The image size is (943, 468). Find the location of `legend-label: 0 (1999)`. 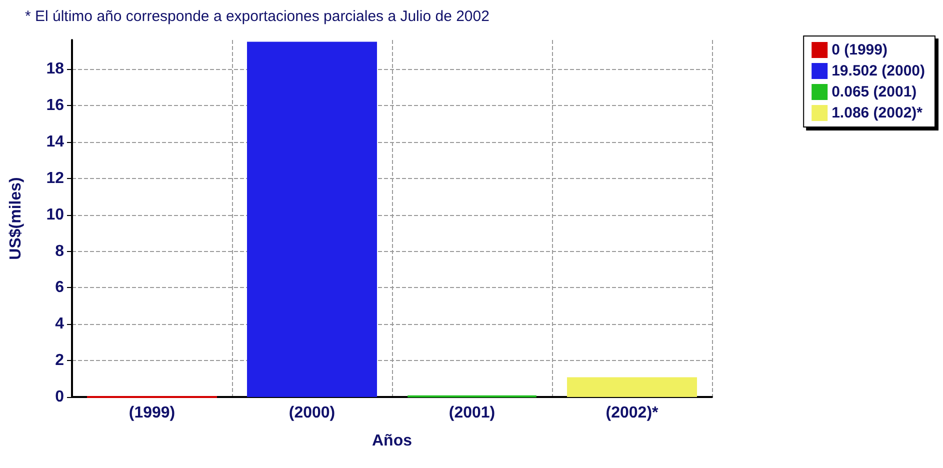

legend-label: 0 (1999) is located at coordinates (860, 50).